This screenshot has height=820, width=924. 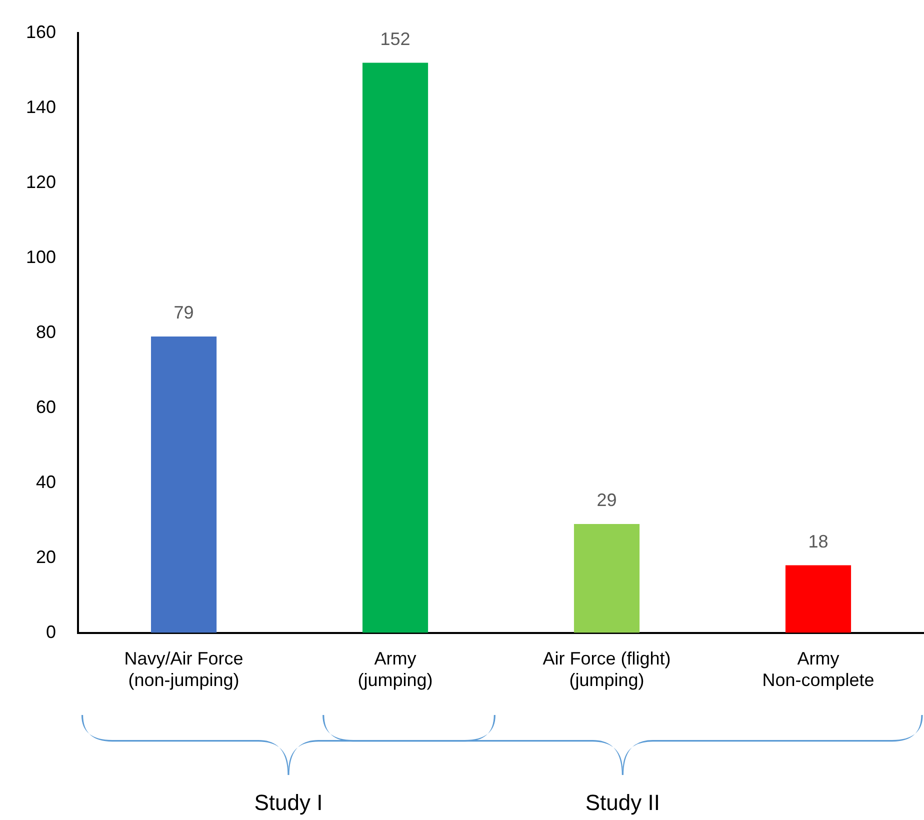 What do you see at coordinates (184, 669) in the screenshot?
I see `x-tick-label: Navy/Air Force (non-jumping)` at bounding box center [184, 669].